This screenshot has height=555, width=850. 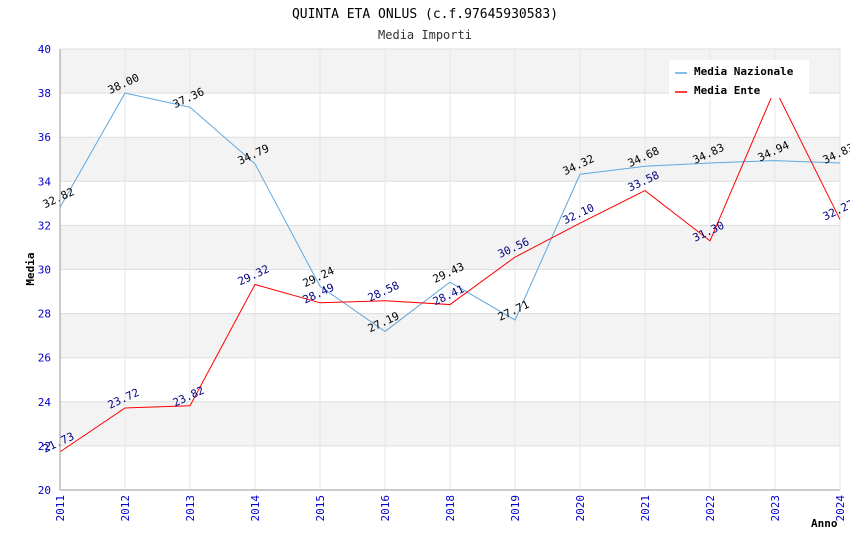 I want to click on y-tick-label: 40, so click(x=44, y=49).